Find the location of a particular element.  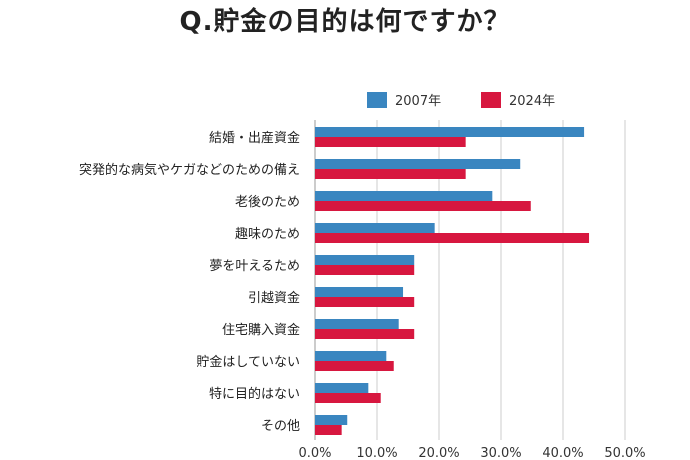

category-label: 結婚・出産資金 is located at coordinates (254, 138).